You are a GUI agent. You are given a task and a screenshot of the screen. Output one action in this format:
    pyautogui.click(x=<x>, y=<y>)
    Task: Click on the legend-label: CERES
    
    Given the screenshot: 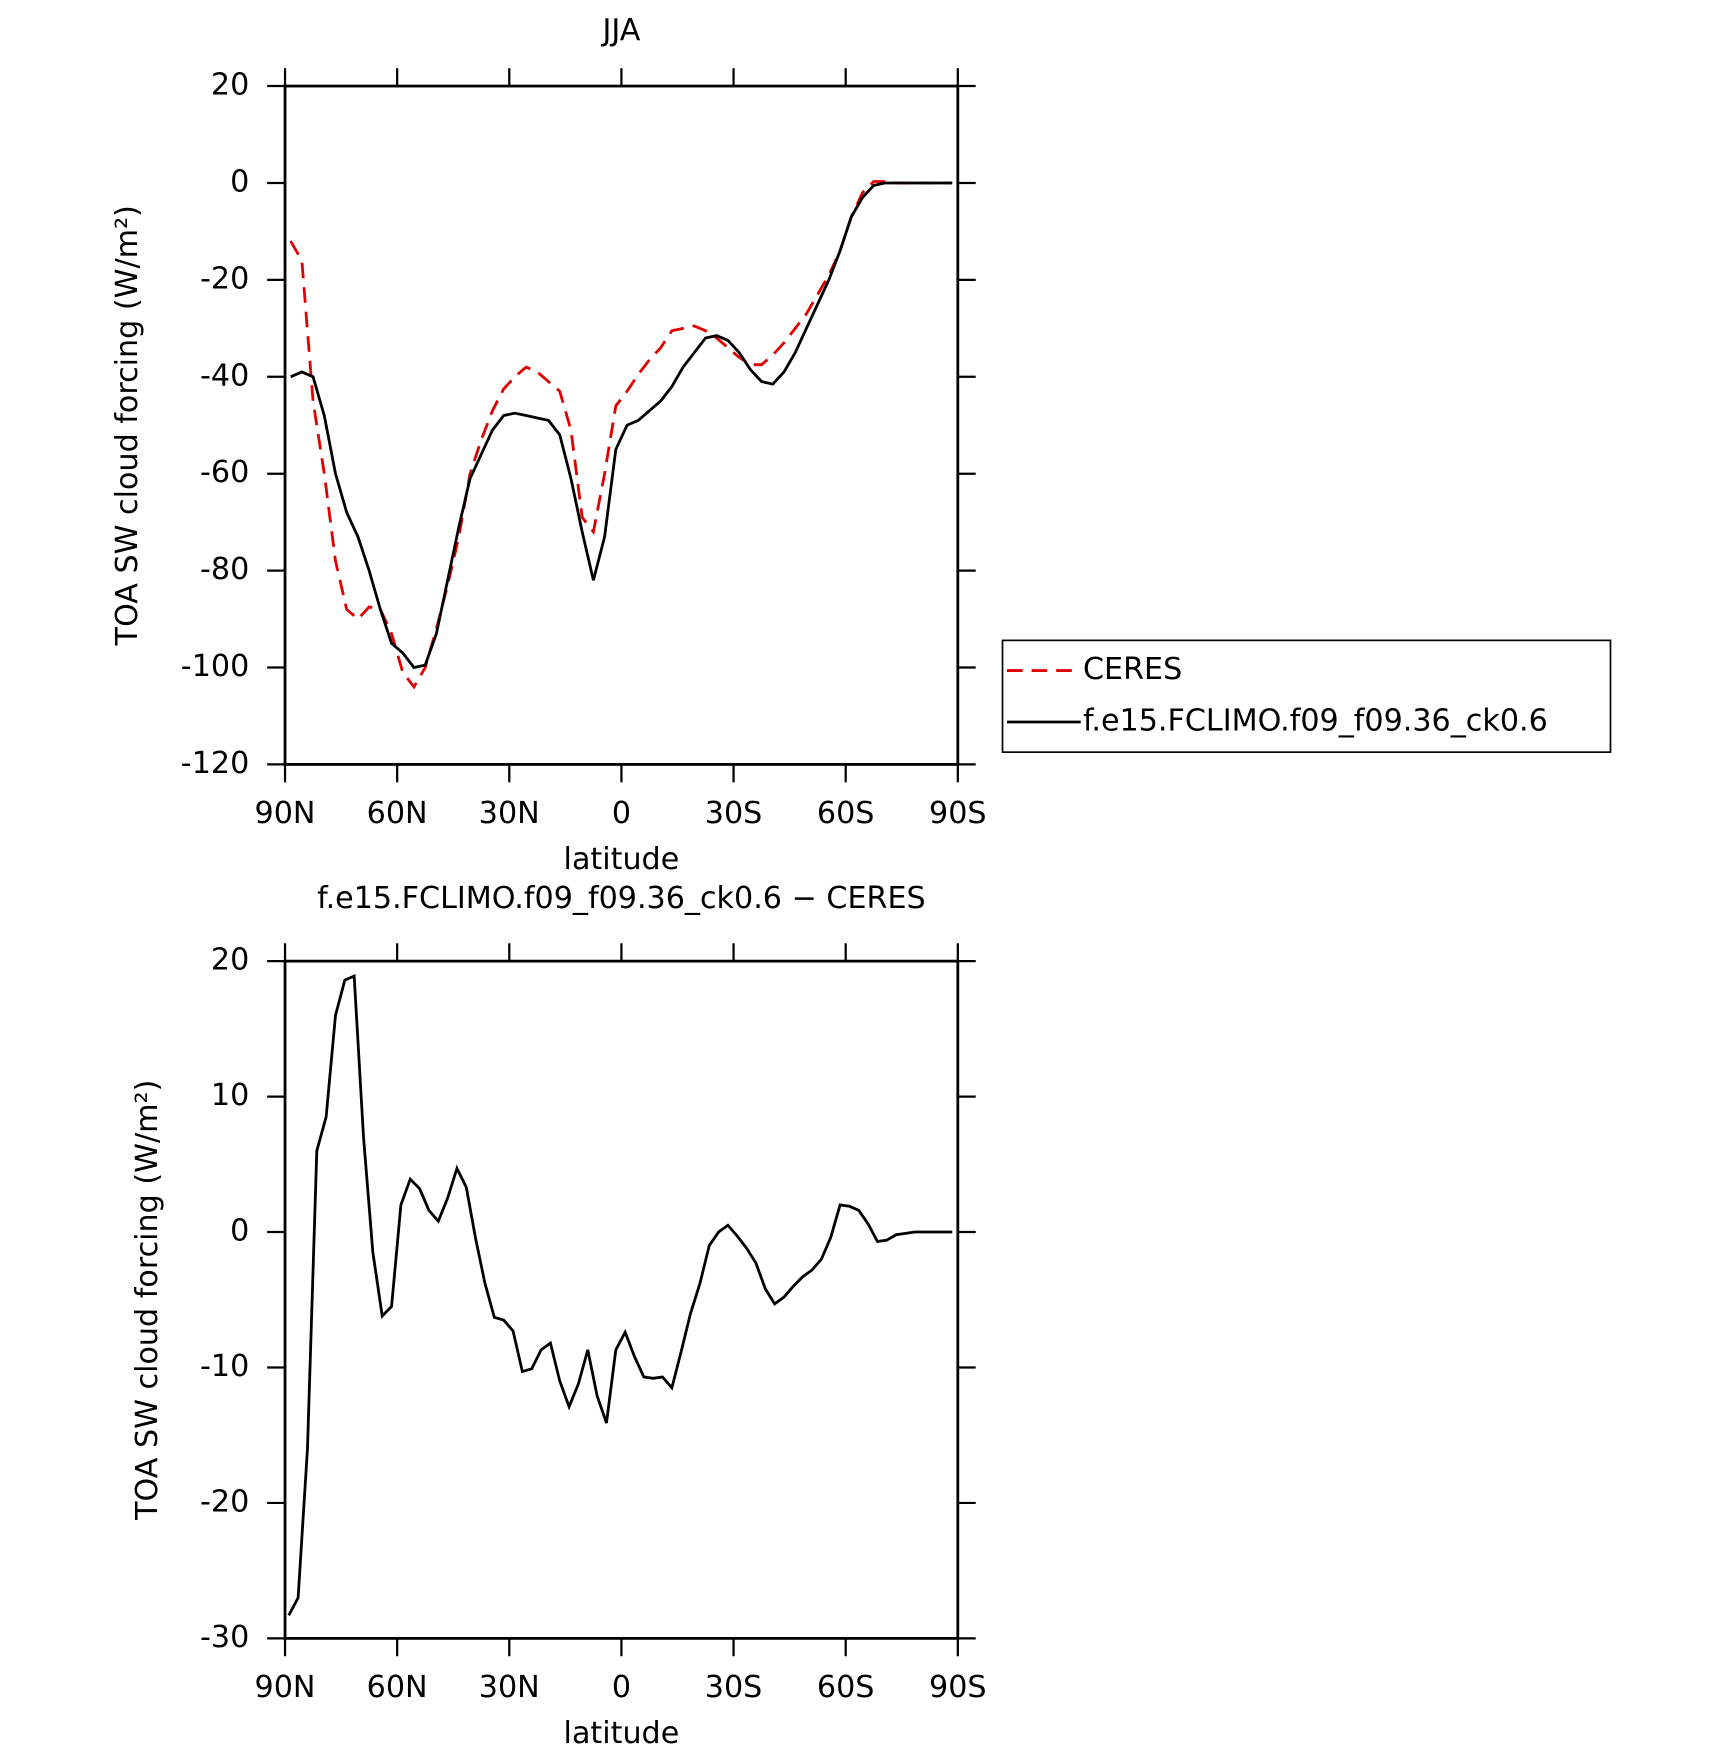 What is the action you would take?
    pyautogui.click(x=1132, y=669)
    